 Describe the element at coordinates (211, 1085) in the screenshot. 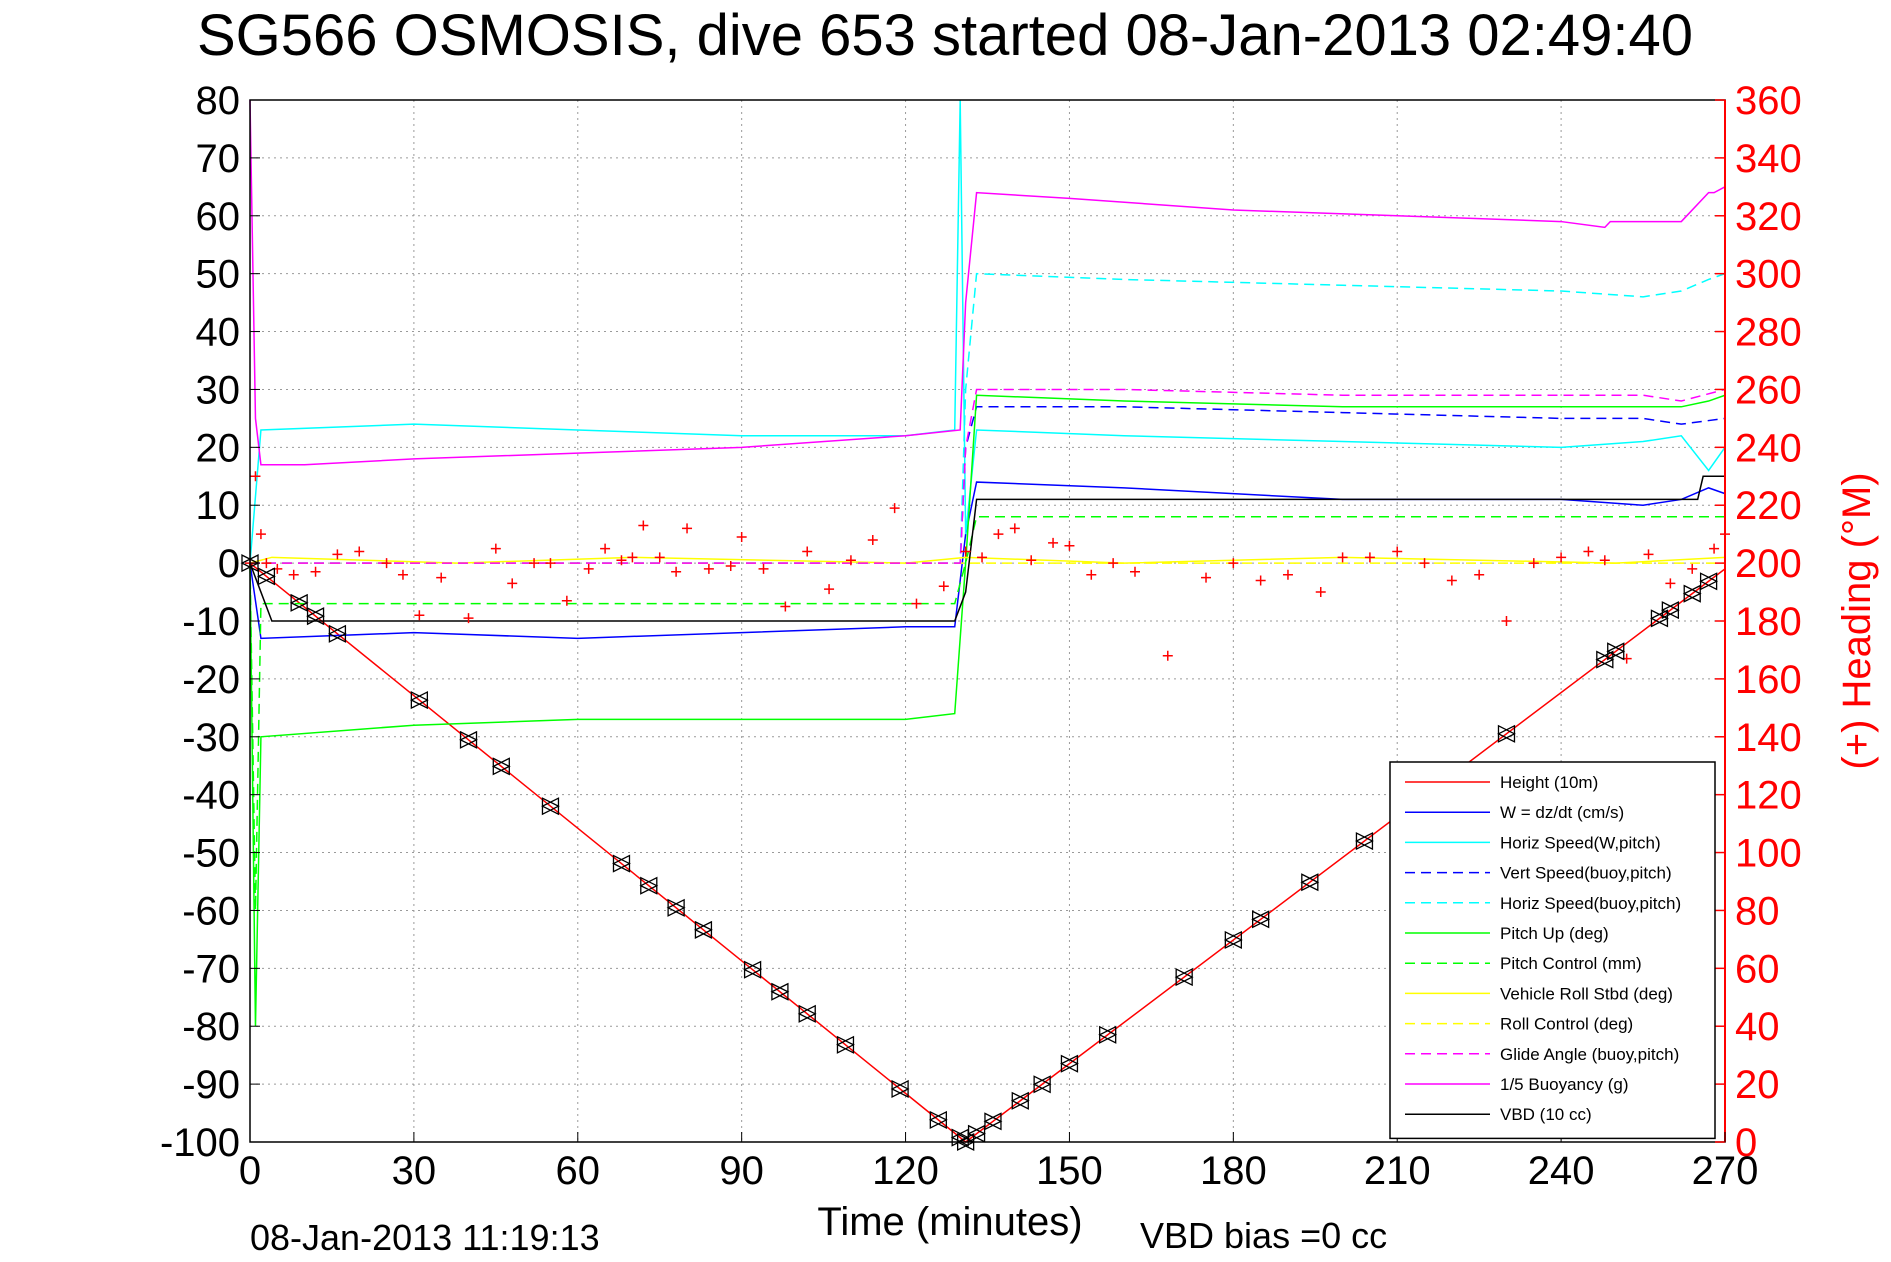

I see `left-tick-label: -90` at that location.